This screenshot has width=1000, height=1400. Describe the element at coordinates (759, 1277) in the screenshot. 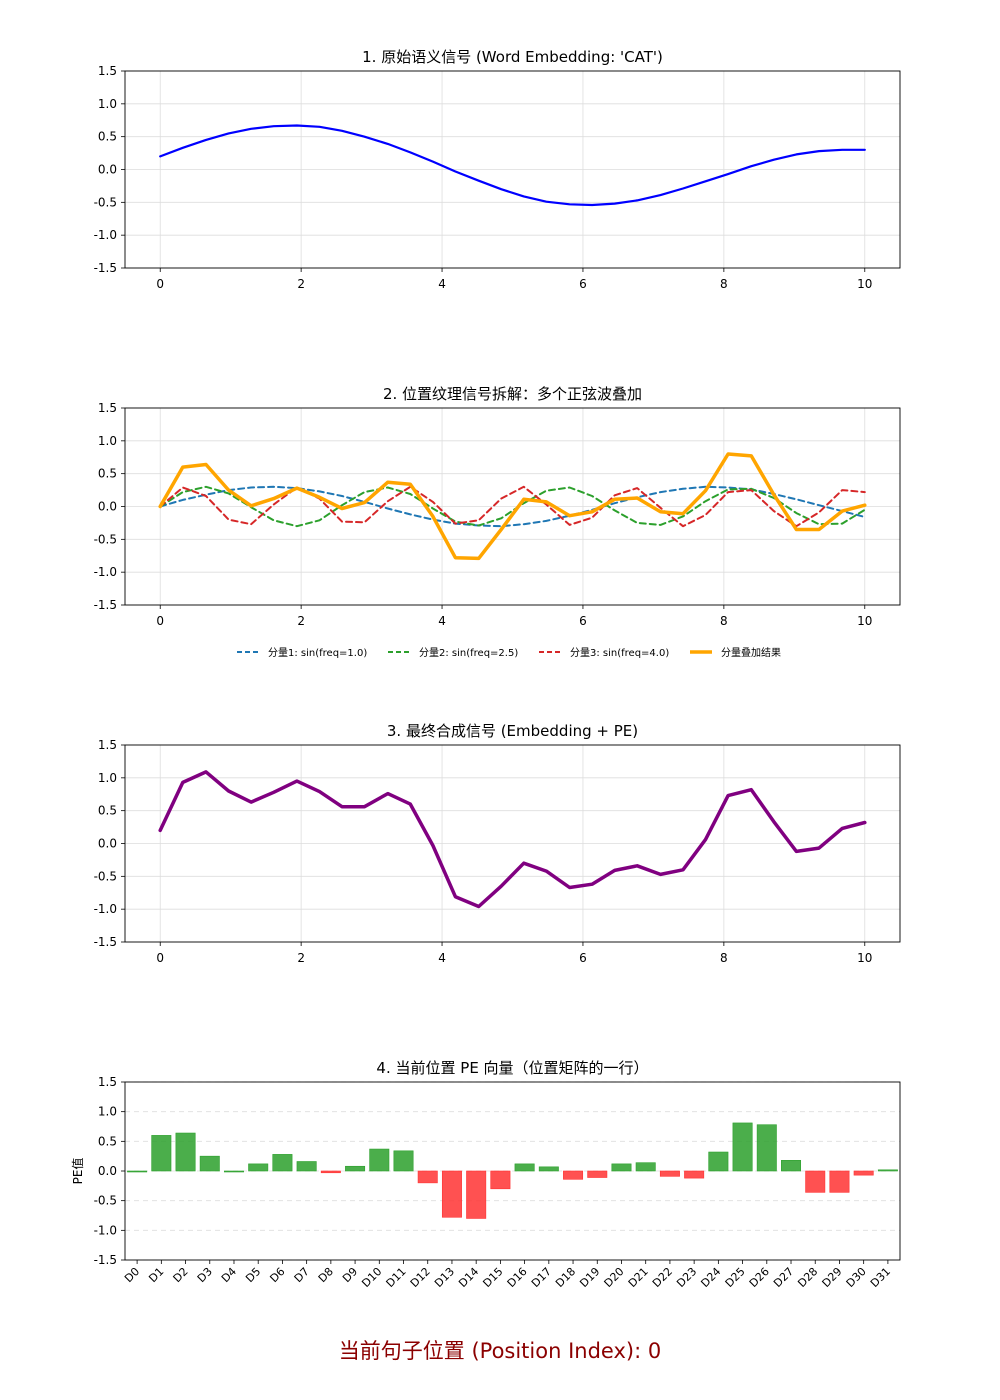

I see `x-tick-label: D26` at that location.